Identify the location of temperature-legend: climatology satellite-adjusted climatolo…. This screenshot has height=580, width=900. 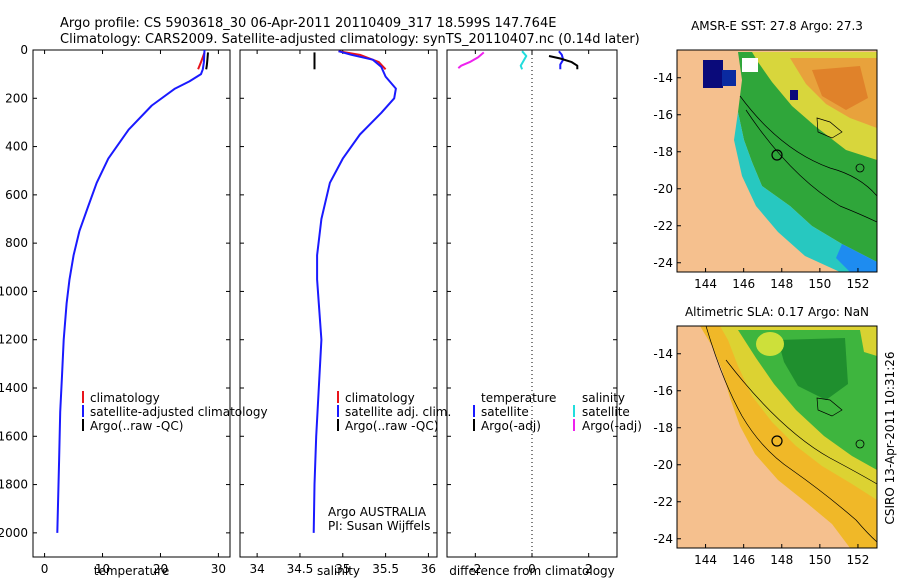
(175, 412).